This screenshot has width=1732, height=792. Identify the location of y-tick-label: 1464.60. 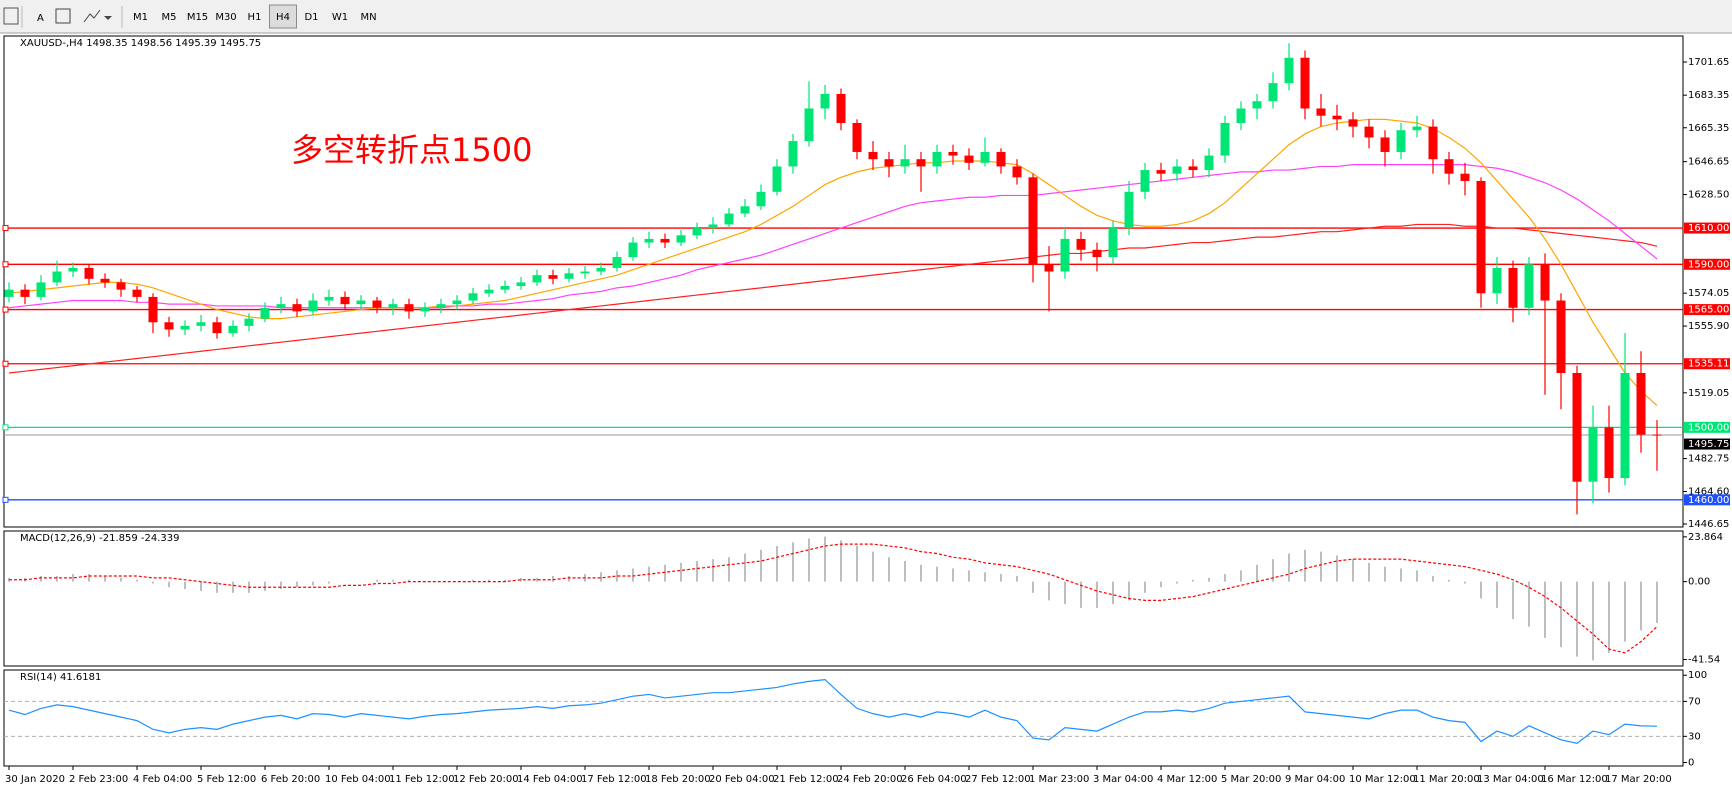
(1708, 491).